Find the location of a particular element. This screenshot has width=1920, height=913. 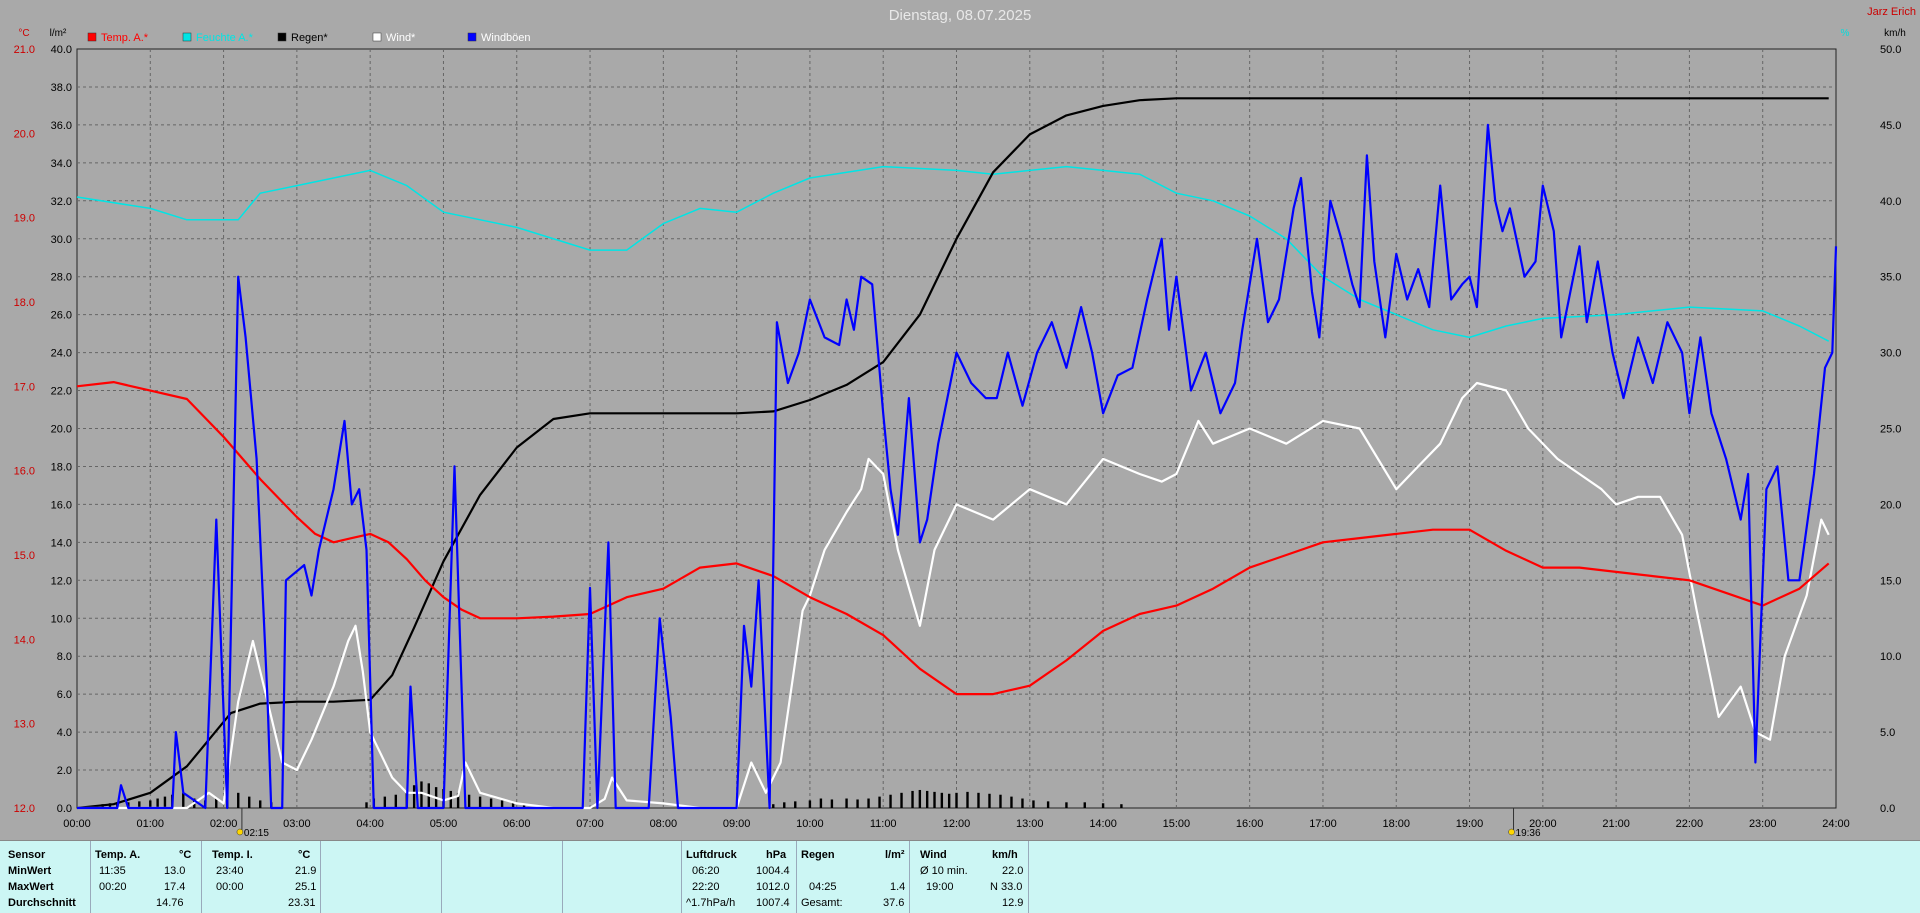

legend-label-temp: Temp. A.* is located at coordinates (125, 38).